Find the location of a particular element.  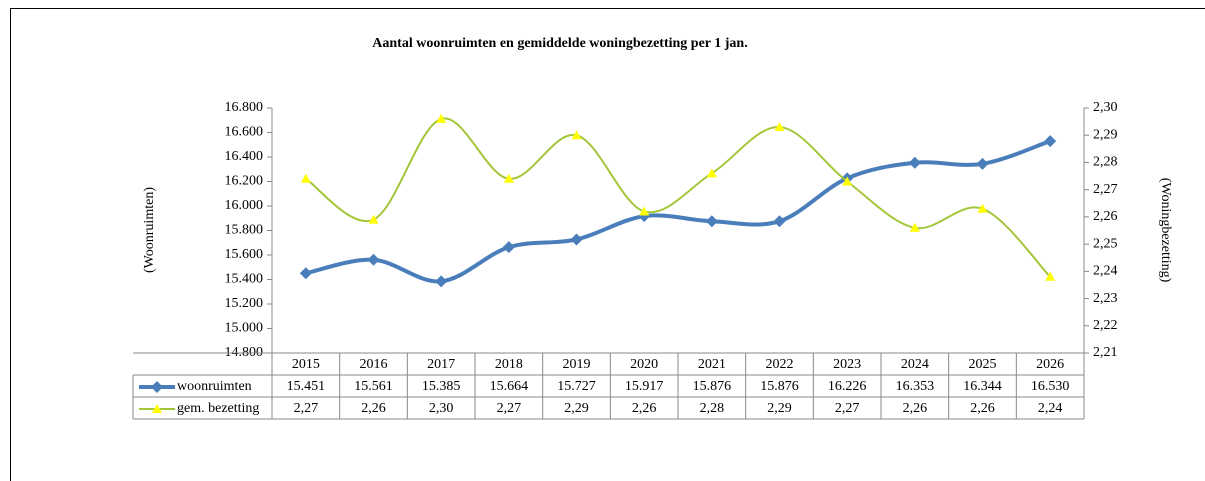

y2-tick-label: 2,26 is located at coordinates (1105, 216).